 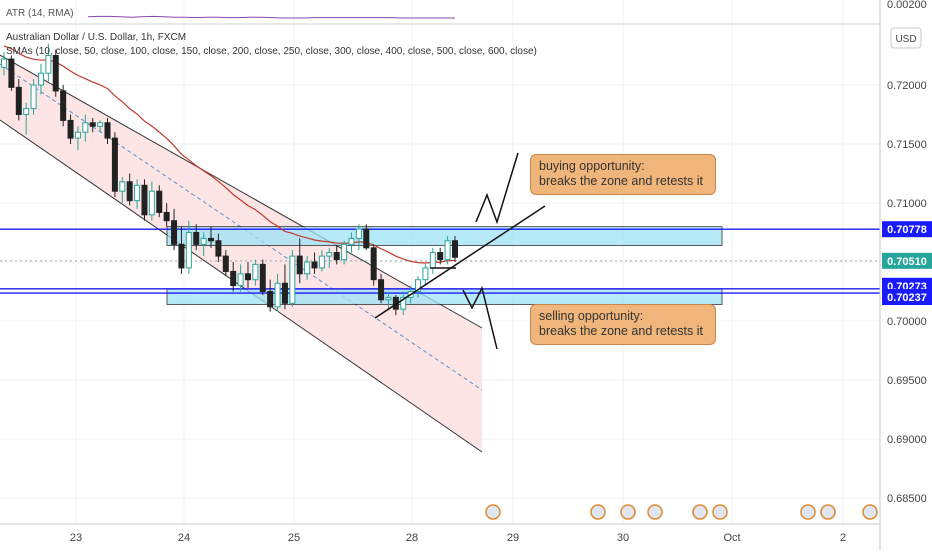 I want to click on resistance-zone, so click(x=444, y=236).